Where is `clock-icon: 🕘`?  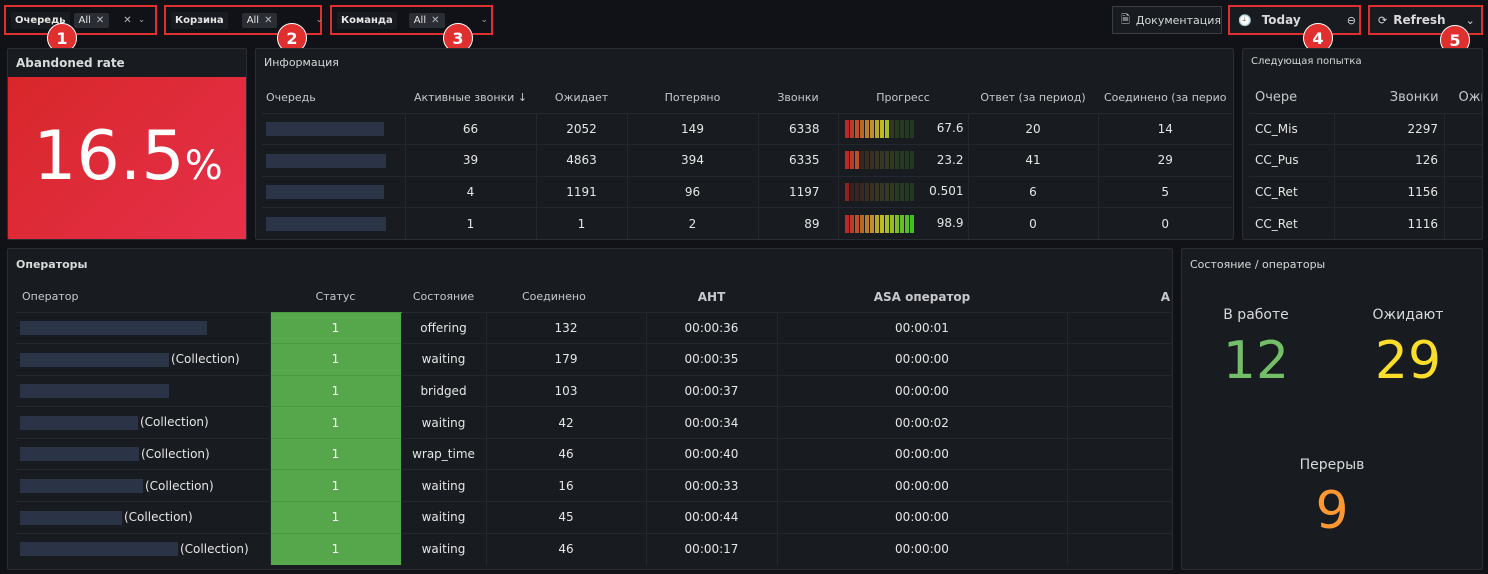
clock-icon: 🕘 is located at coordinates (1245, 20).